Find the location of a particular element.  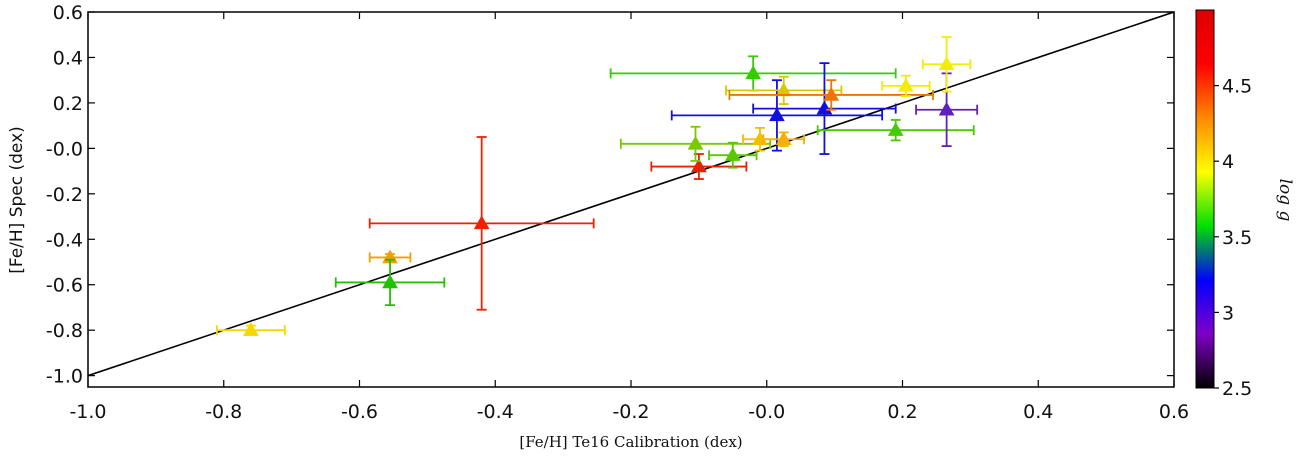

colorbar: 2.5 3 3.5 4 4.5 is located at coordinates (1223, 204).